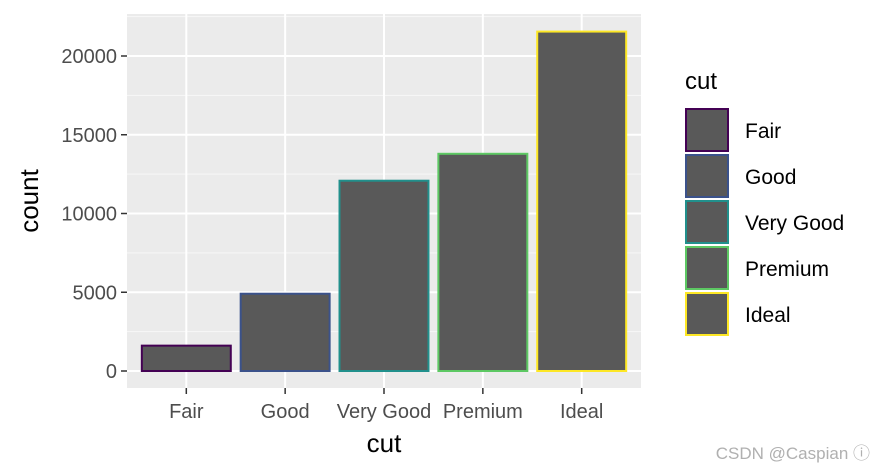 This screenshot has height=474, width=884. I want to click on y-axis: 0 5000 10000 15000 20000, so click(94, 214).